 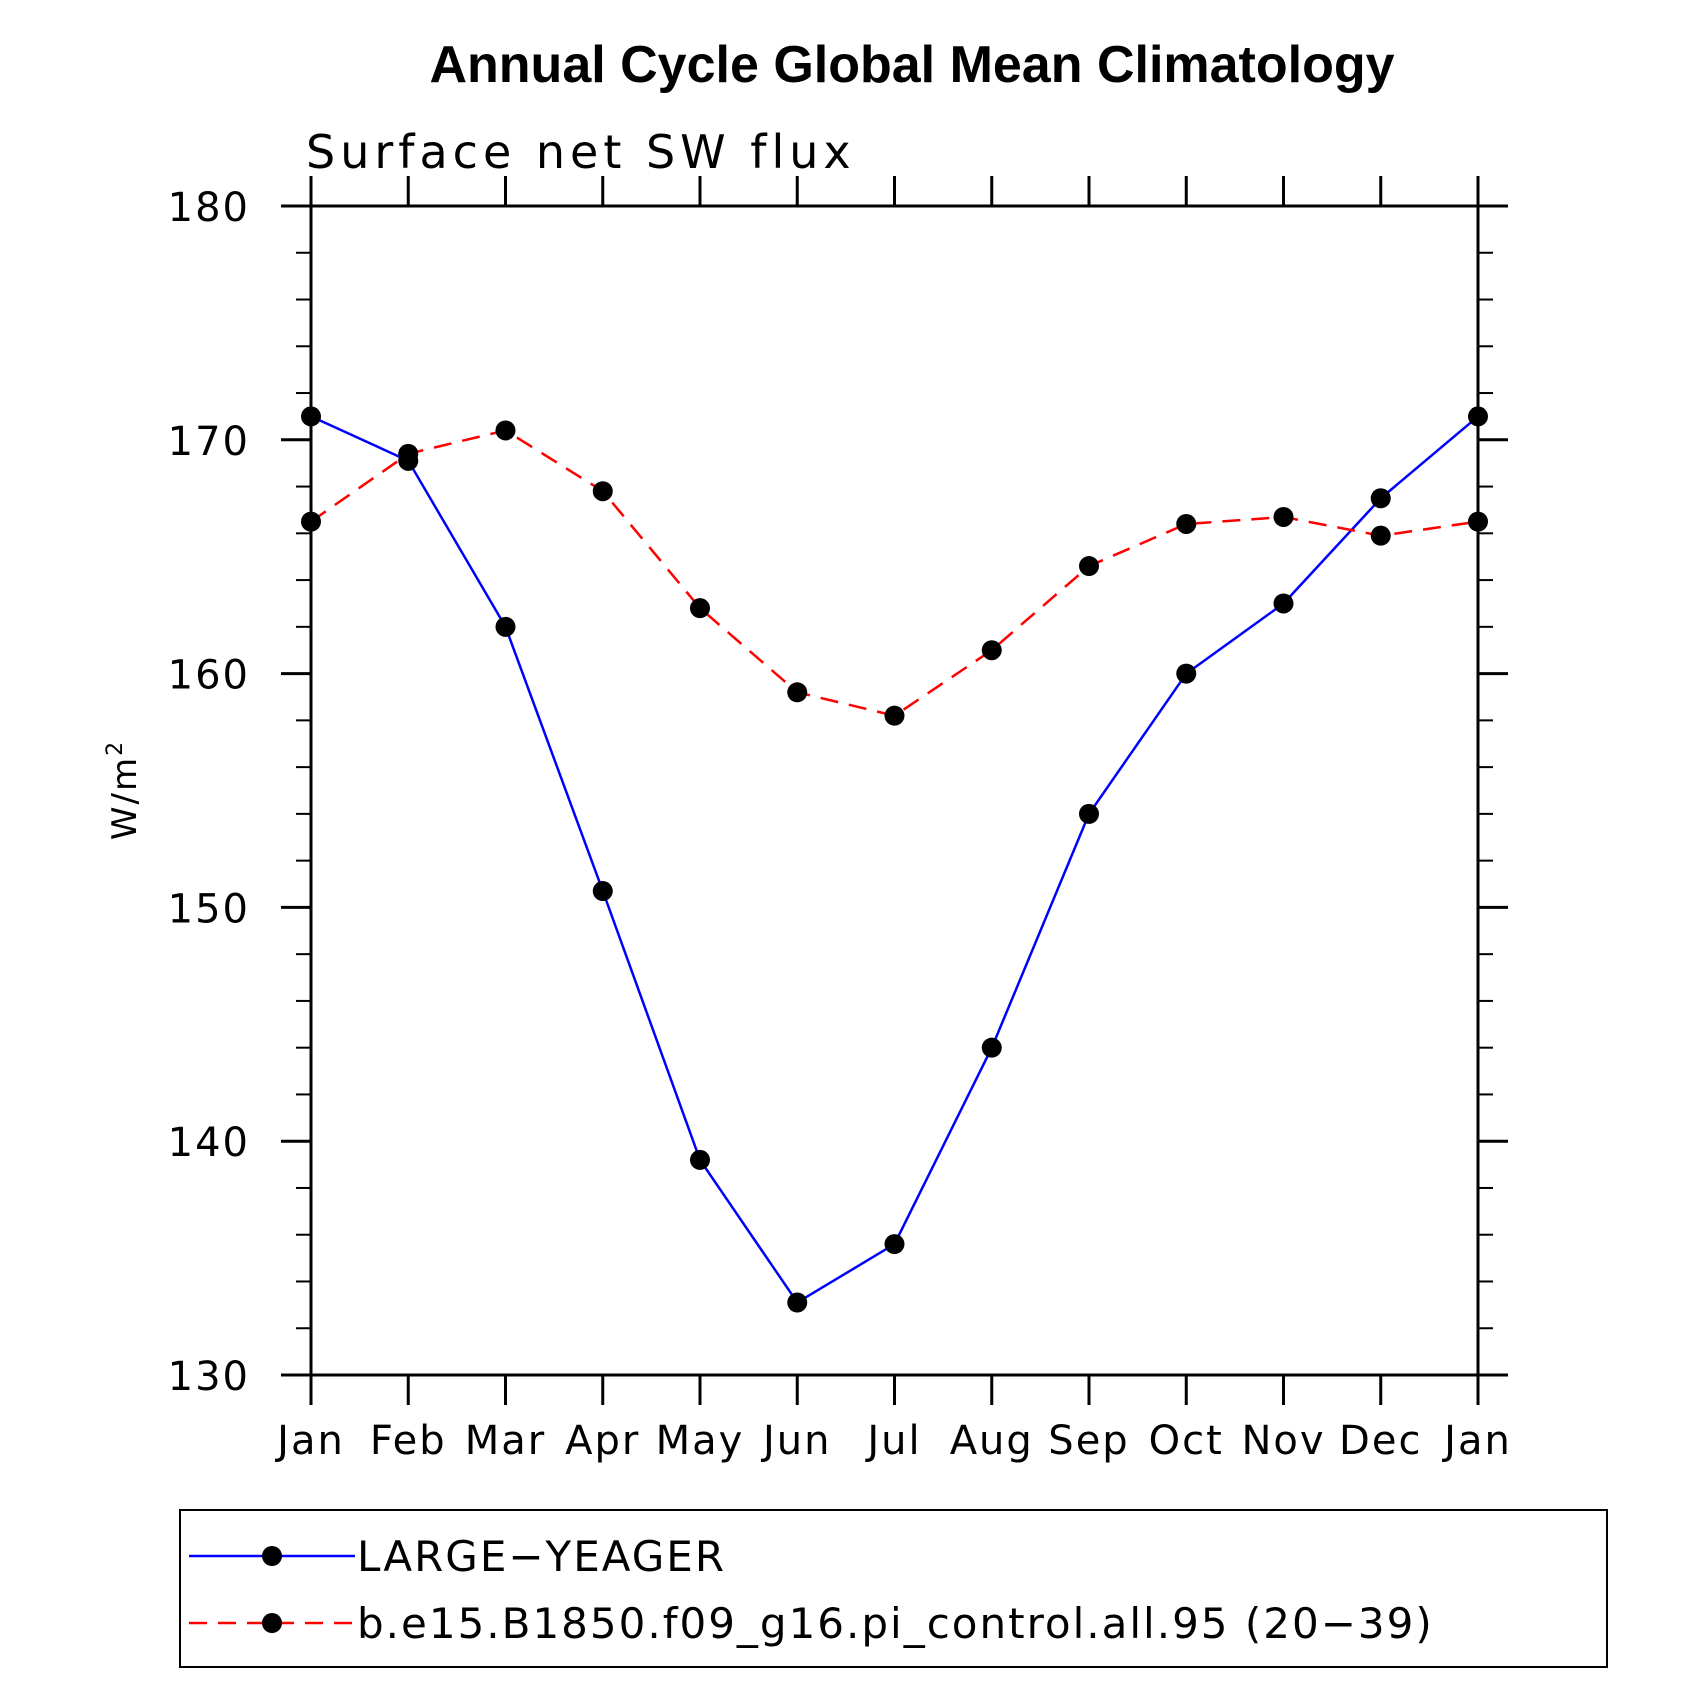 What do you see at coordinates (209, 909) in the screenshot?
I see `y-tick-label: 150` at bounding box center [209, 909].